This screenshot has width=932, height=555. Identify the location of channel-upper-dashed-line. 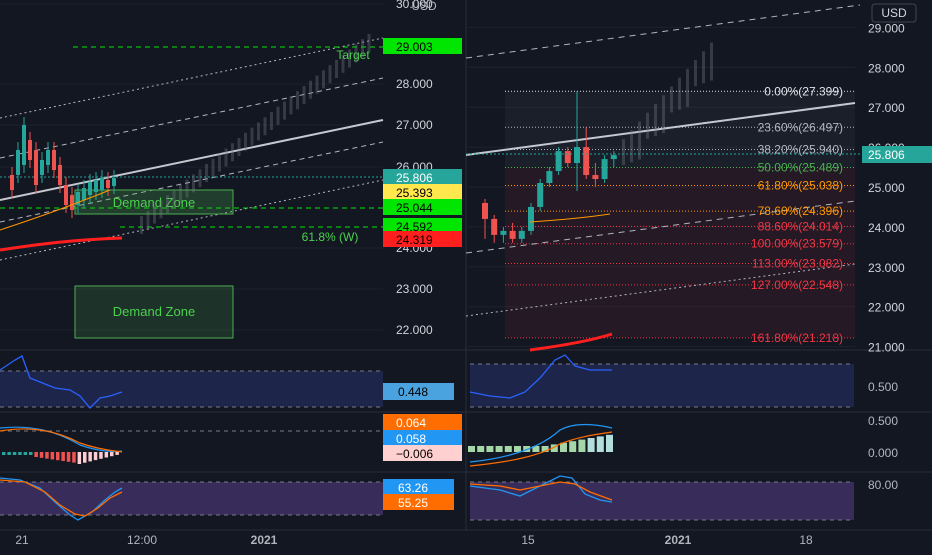
(192, 118).